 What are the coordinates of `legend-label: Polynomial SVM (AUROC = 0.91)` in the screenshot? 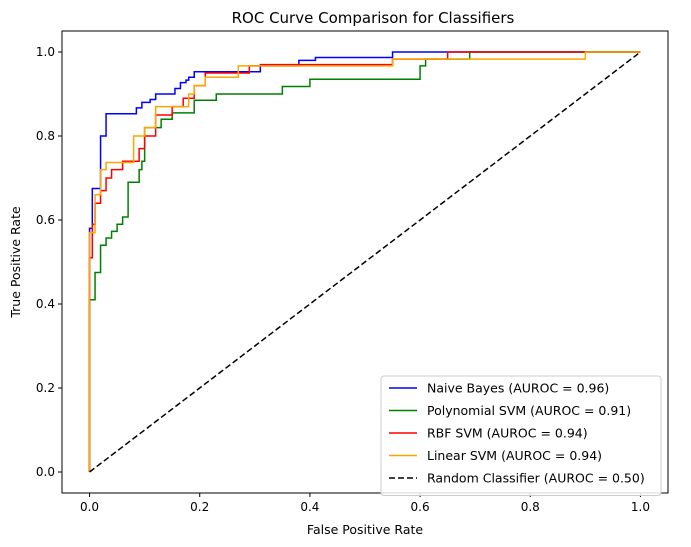 It's located at (529, 410).